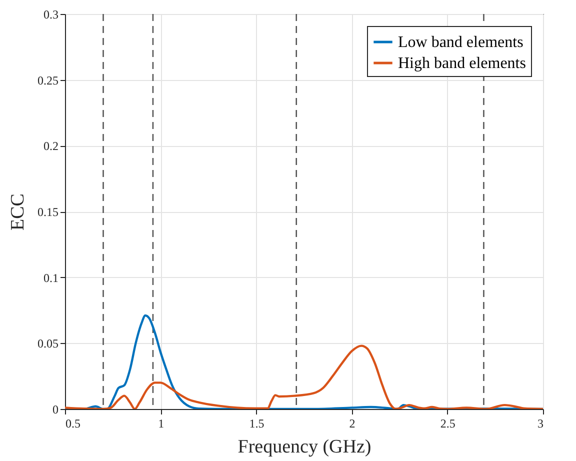 This screenshot has width=576, height=461. I want to click on x-tick-label: 2.5, so click(448, 423).